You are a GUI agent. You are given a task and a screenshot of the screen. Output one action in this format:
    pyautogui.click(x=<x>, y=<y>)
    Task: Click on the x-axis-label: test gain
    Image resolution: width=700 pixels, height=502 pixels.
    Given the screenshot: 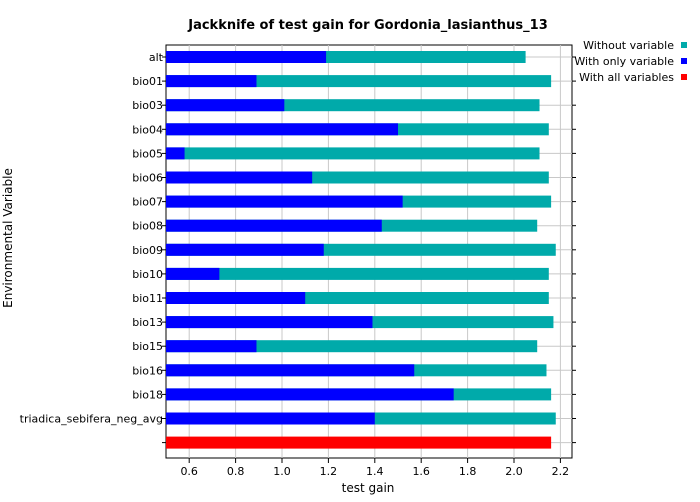 What is the action you would take?
    pyautogui.click(x=368, y=488)
    